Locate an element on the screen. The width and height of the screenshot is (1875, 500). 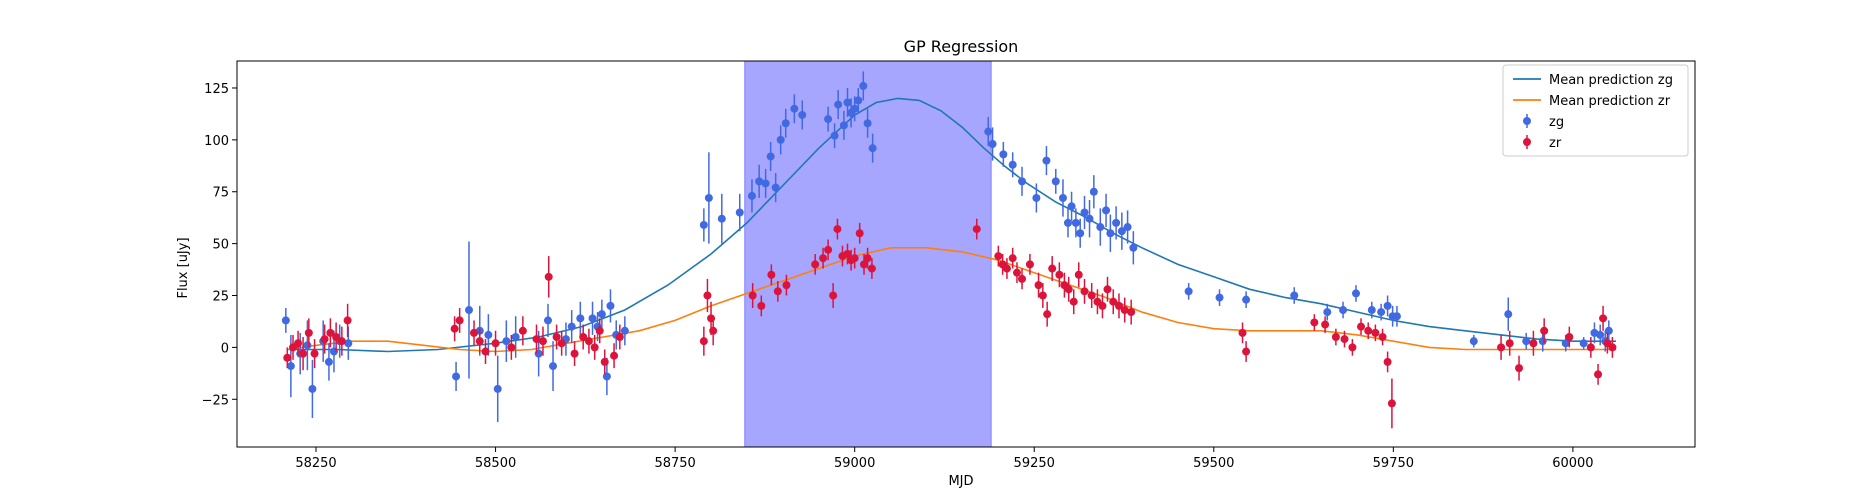
legend-label: zr is located at coordinates (1555, 143).